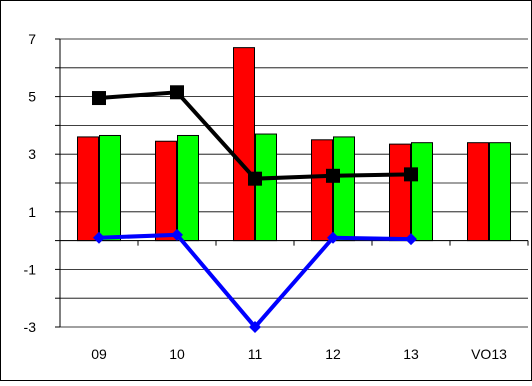  Describe the element at coordinates (255, 354) in the screenshot. I see `x-tick-label: 11` at that location.